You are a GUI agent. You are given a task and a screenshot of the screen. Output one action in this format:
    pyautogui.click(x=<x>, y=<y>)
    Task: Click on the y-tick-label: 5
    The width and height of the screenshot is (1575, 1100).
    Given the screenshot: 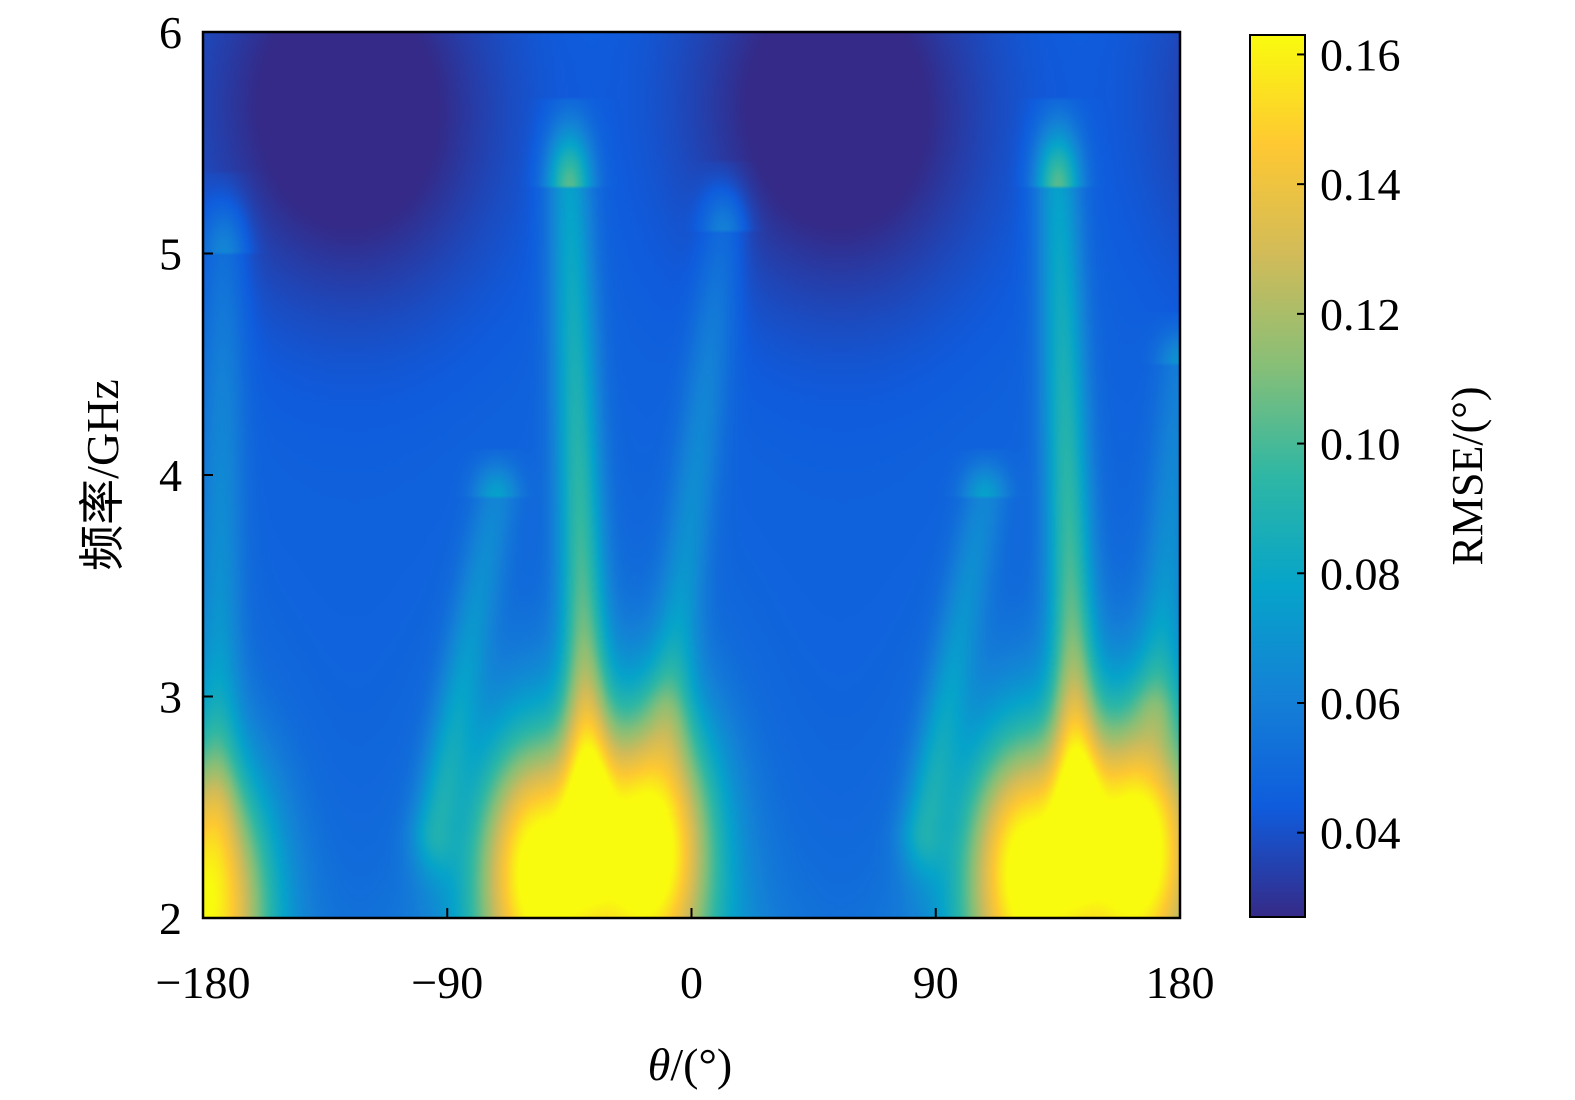 What is the action you would take?
    pyautogui.click(x=170, y=254)
    